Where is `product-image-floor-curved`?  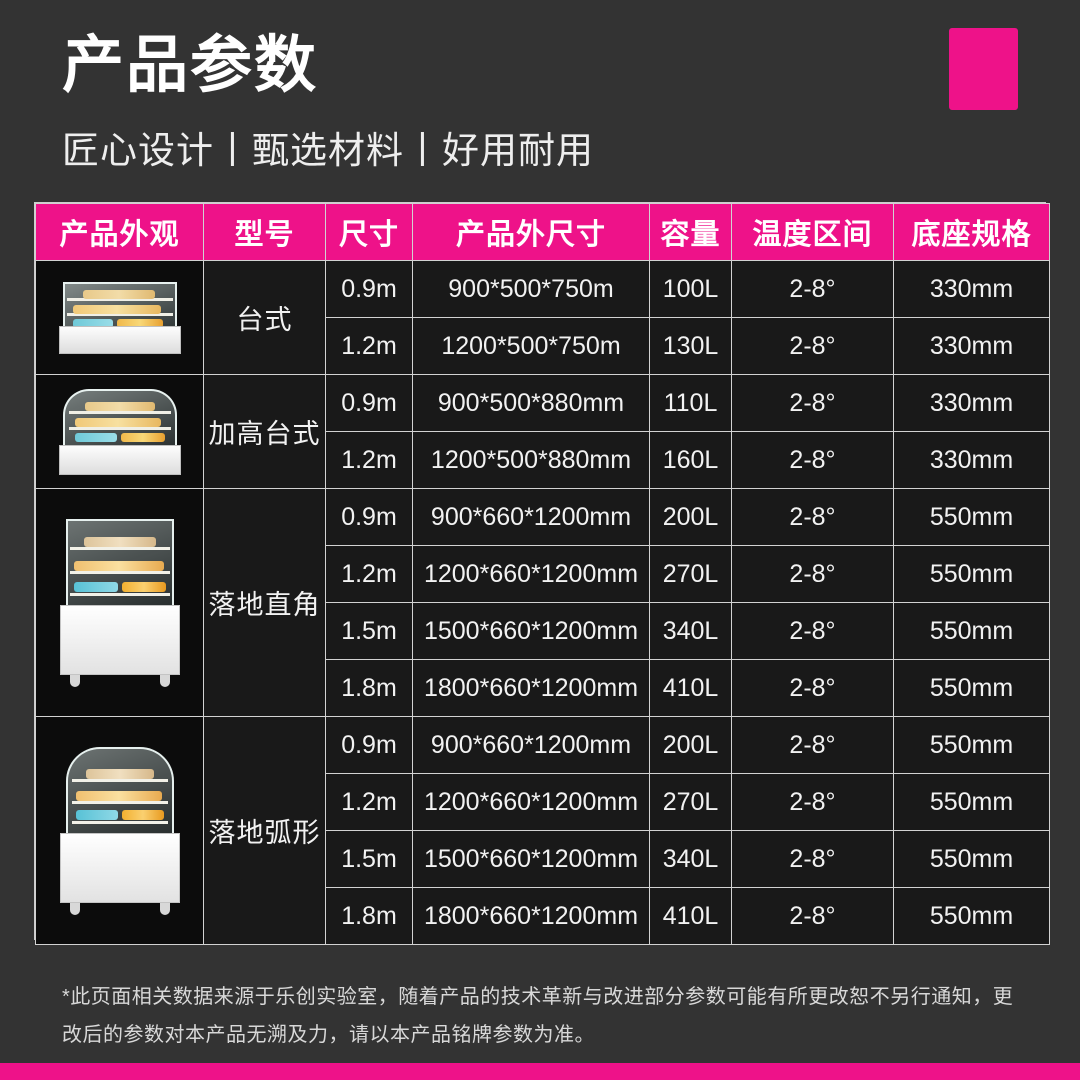
product-image-floor-curved is located at coordinates (119, 830).